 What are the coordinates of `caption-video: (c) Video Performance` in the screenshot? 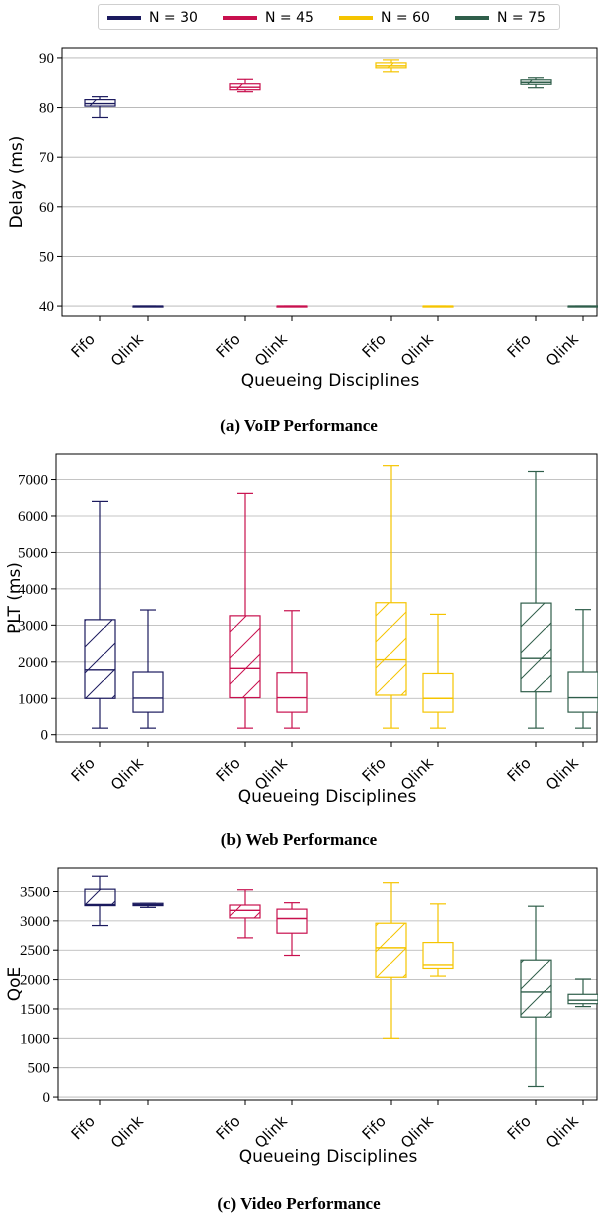 It's located at (299, 1203).